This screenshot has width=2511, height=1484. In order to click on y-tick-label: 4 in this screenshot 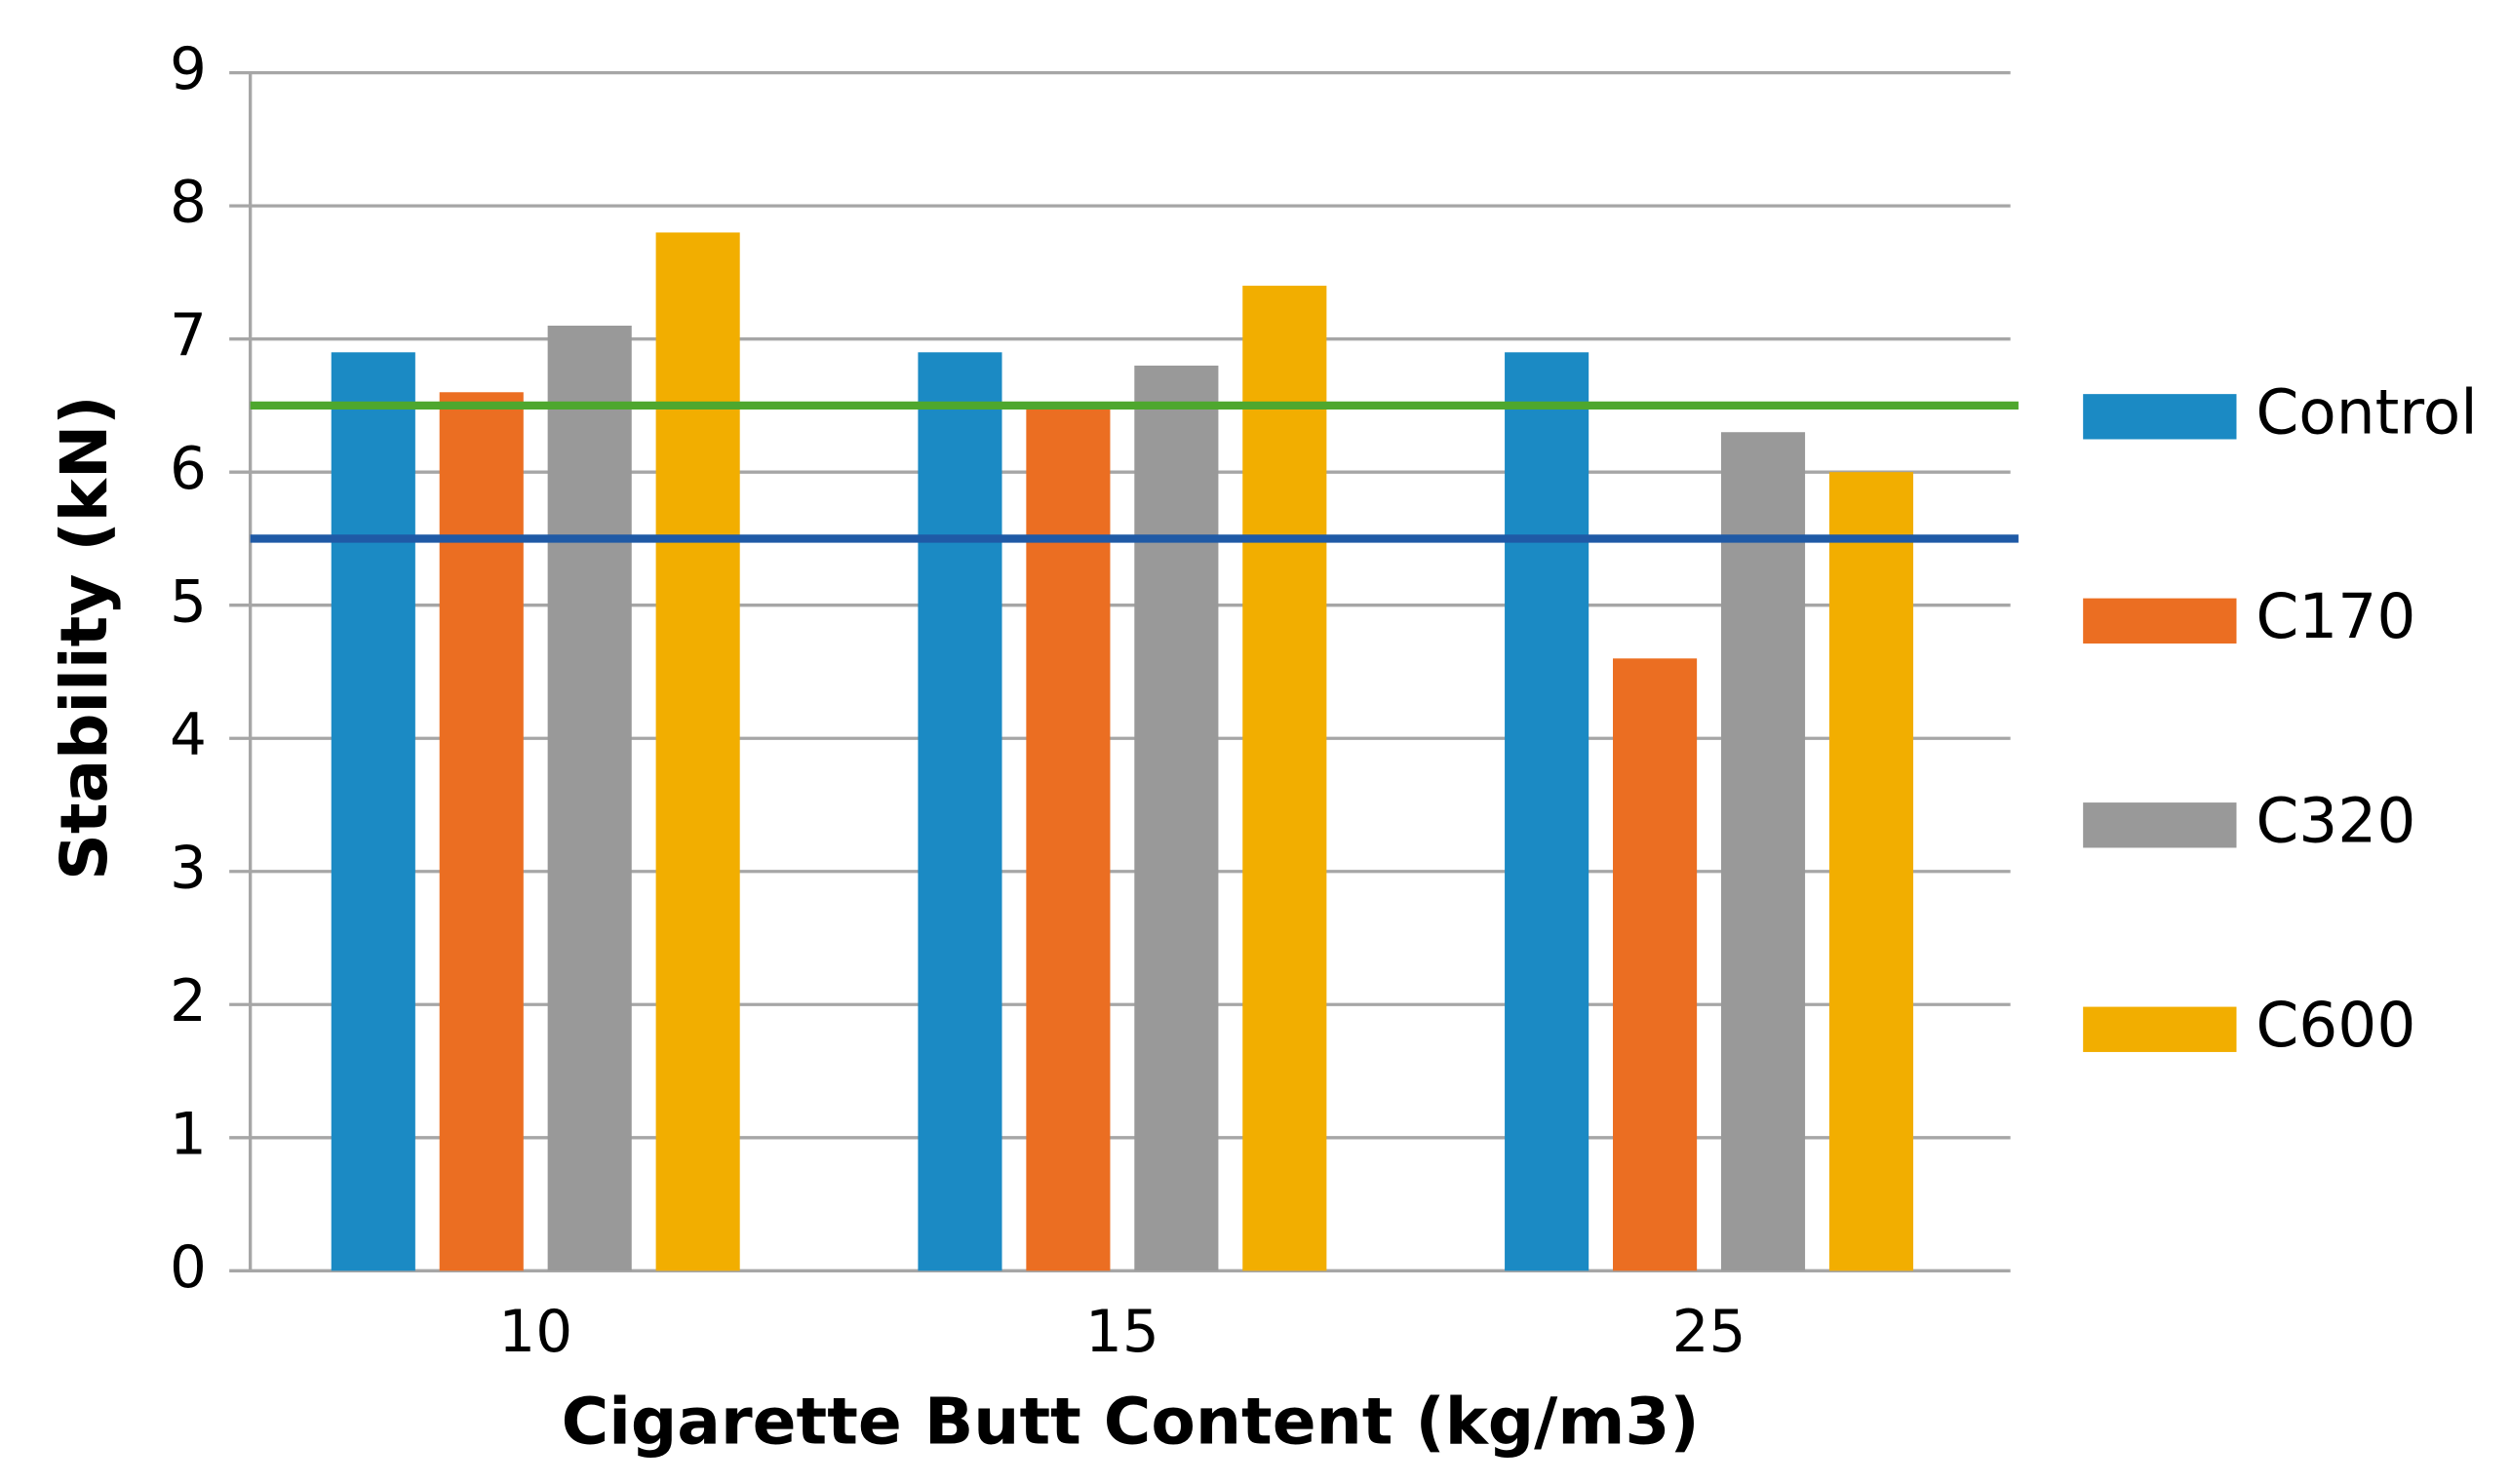, I will do `click(188, 735)`.